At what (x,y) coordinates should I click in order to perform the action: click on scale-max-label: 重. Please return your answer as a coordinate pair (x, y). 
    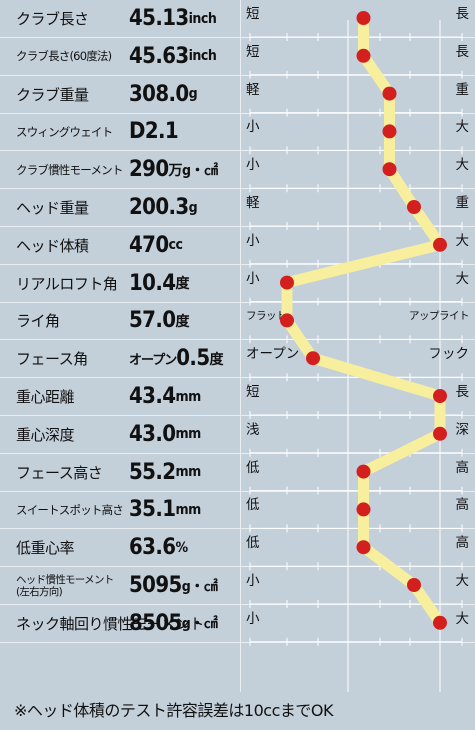
    Looking at the image, I should click on (462, 89).